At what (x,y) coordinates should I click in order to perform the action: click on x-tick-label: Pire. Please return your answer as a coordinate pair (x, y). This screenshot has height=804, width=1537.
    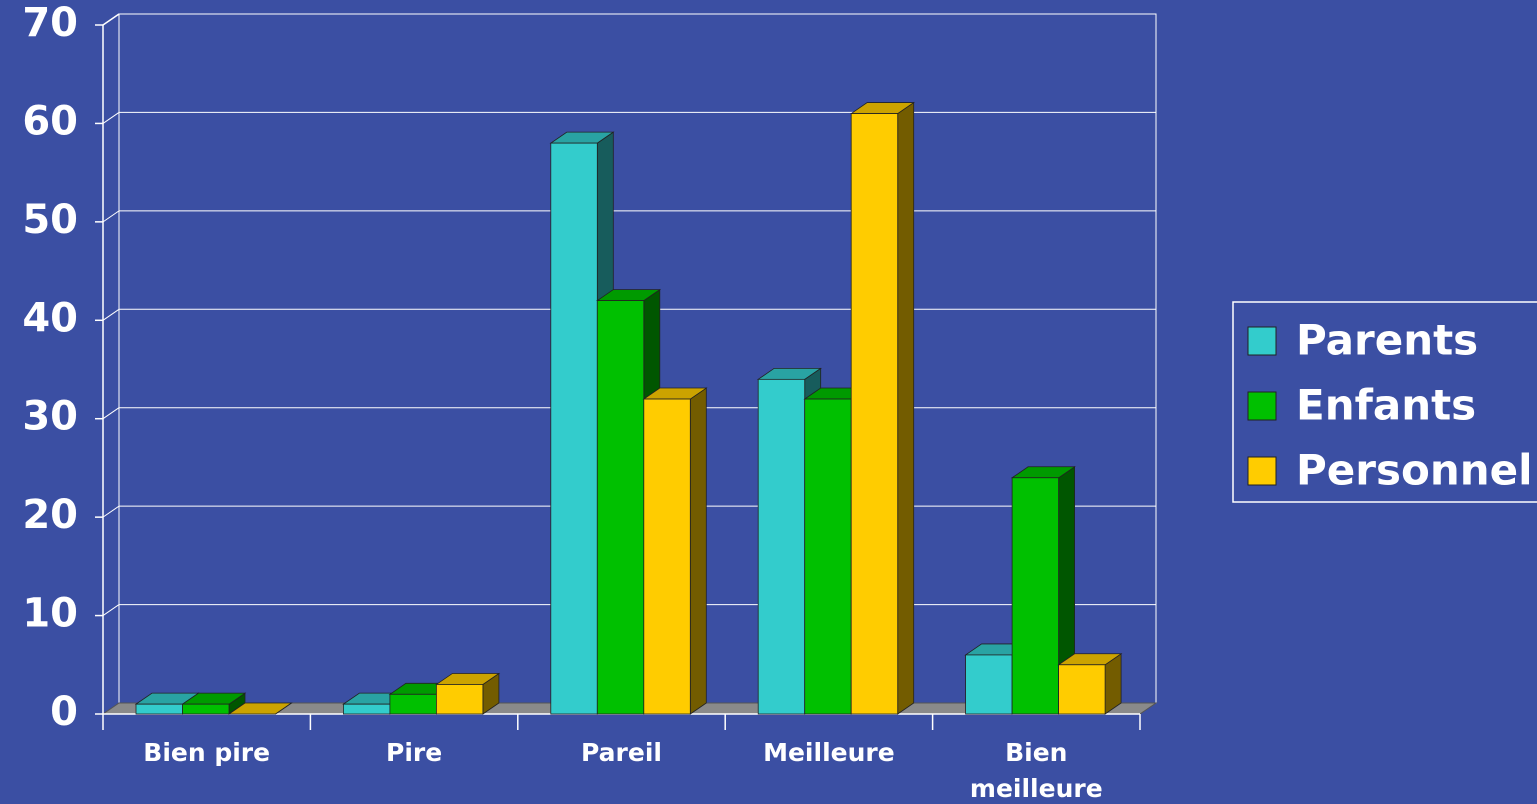
    Looking at the image, I should click on (414, 752).